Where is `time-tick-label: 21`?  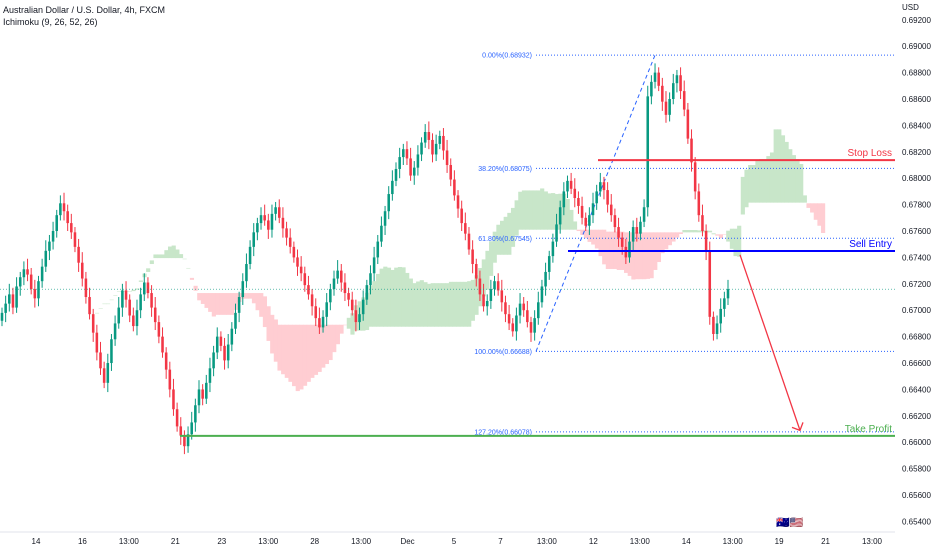
time-tick-label: 21 is located at coordinates (175, 541).